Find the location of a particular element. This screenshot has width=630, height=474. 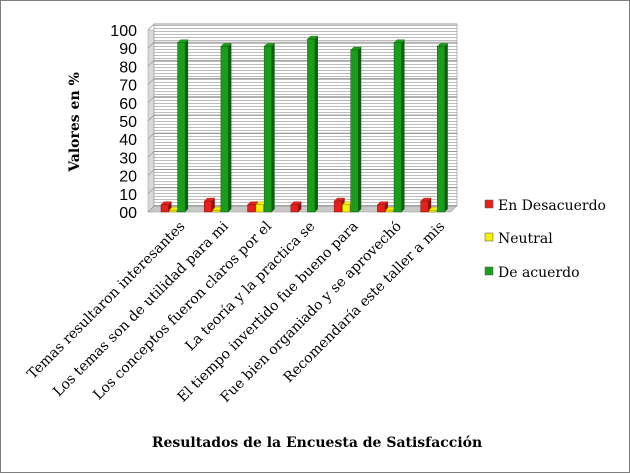

y-tick-label: 70 is located at coordinates (128, 86).